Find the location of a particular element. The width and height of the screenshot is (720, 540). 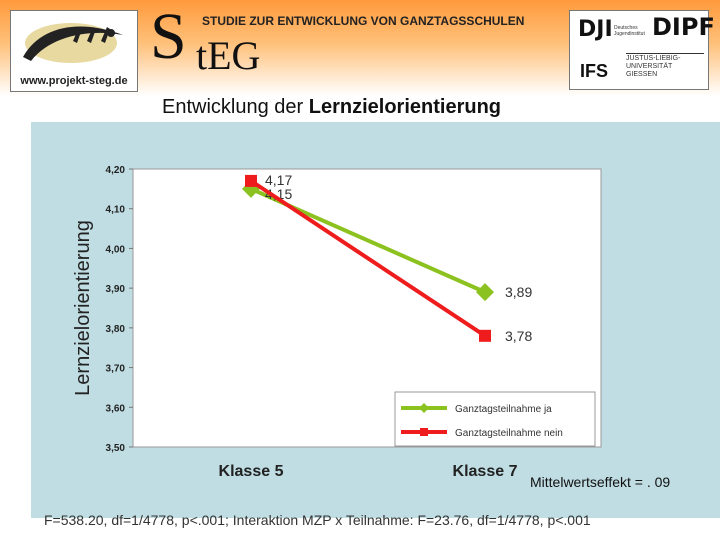

dipf-logo: DIPF is located at coordinates (683, 27).